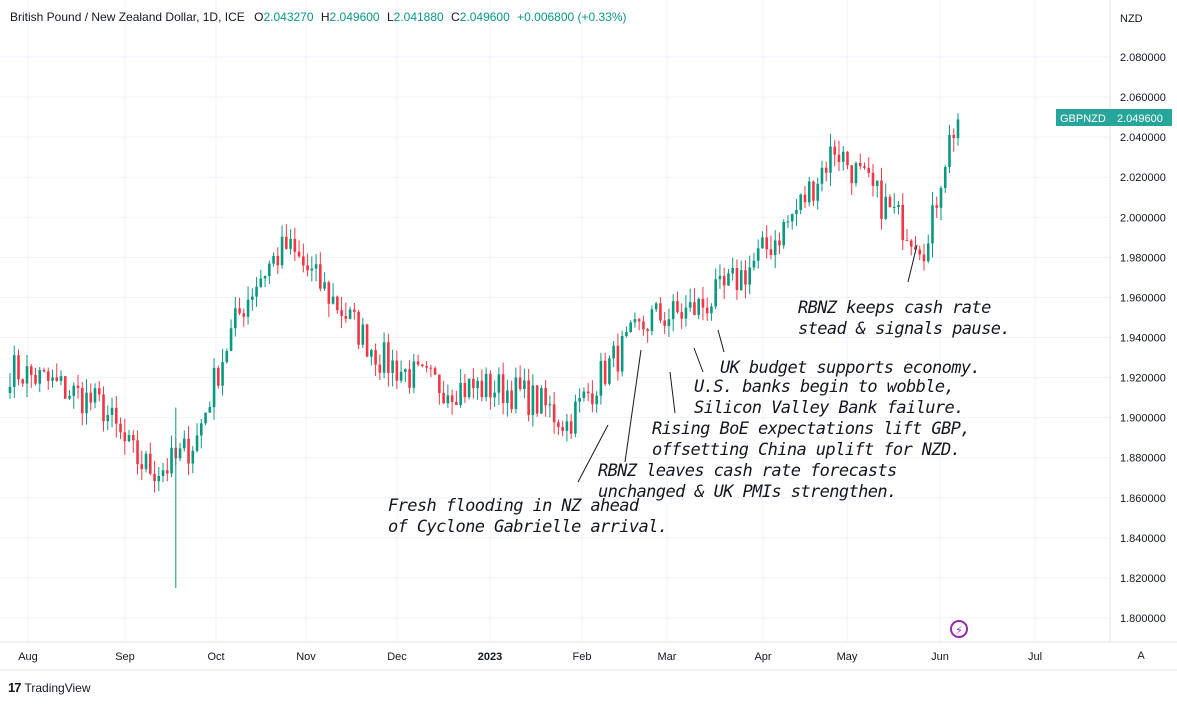 This screenshot has width=1177, height=704. I want to click on annotation-line-1: RBNZ keeps cash rate, so click(894, 308).